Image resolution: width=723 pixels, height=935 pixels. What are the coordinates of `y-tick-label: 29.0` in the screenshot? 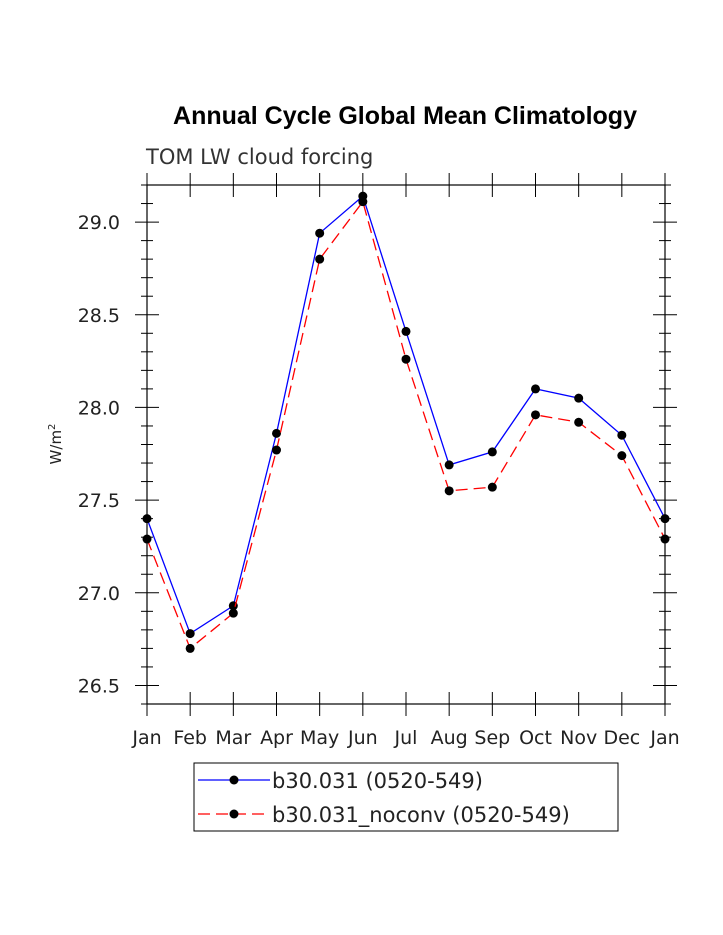 It's located at (99, 223).